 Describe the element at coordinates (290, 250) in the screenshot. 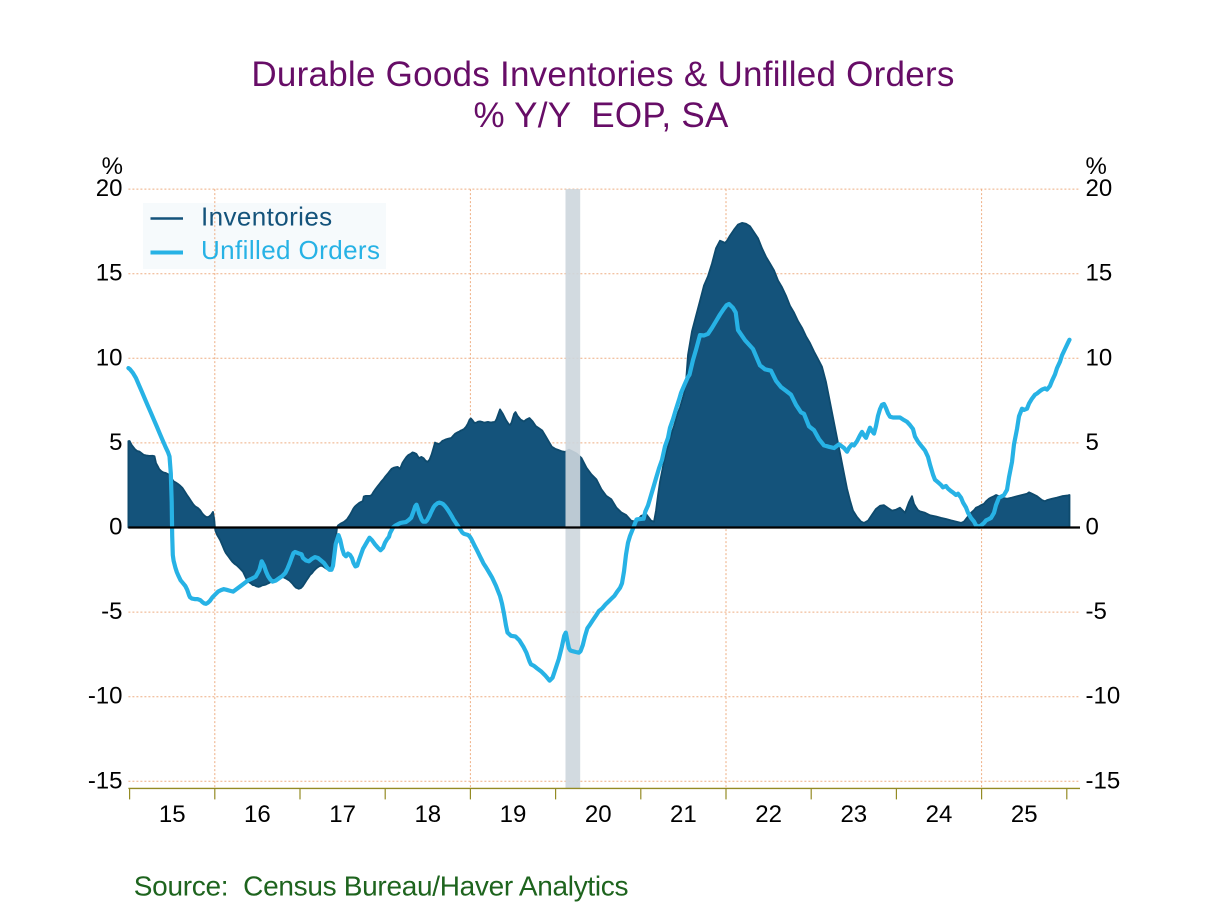

I see `svg-text: Unfilled Orders` at that location.